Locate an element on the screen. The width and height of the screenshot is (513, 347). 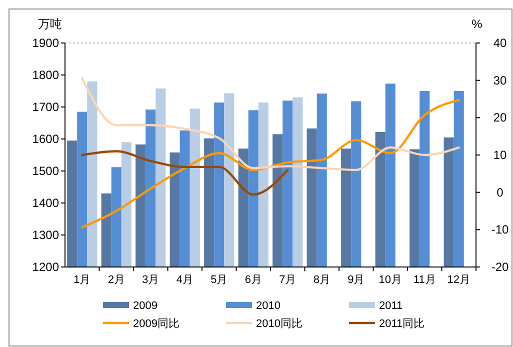
y2-tick-label: 0 is located at coordinates (500, 192).